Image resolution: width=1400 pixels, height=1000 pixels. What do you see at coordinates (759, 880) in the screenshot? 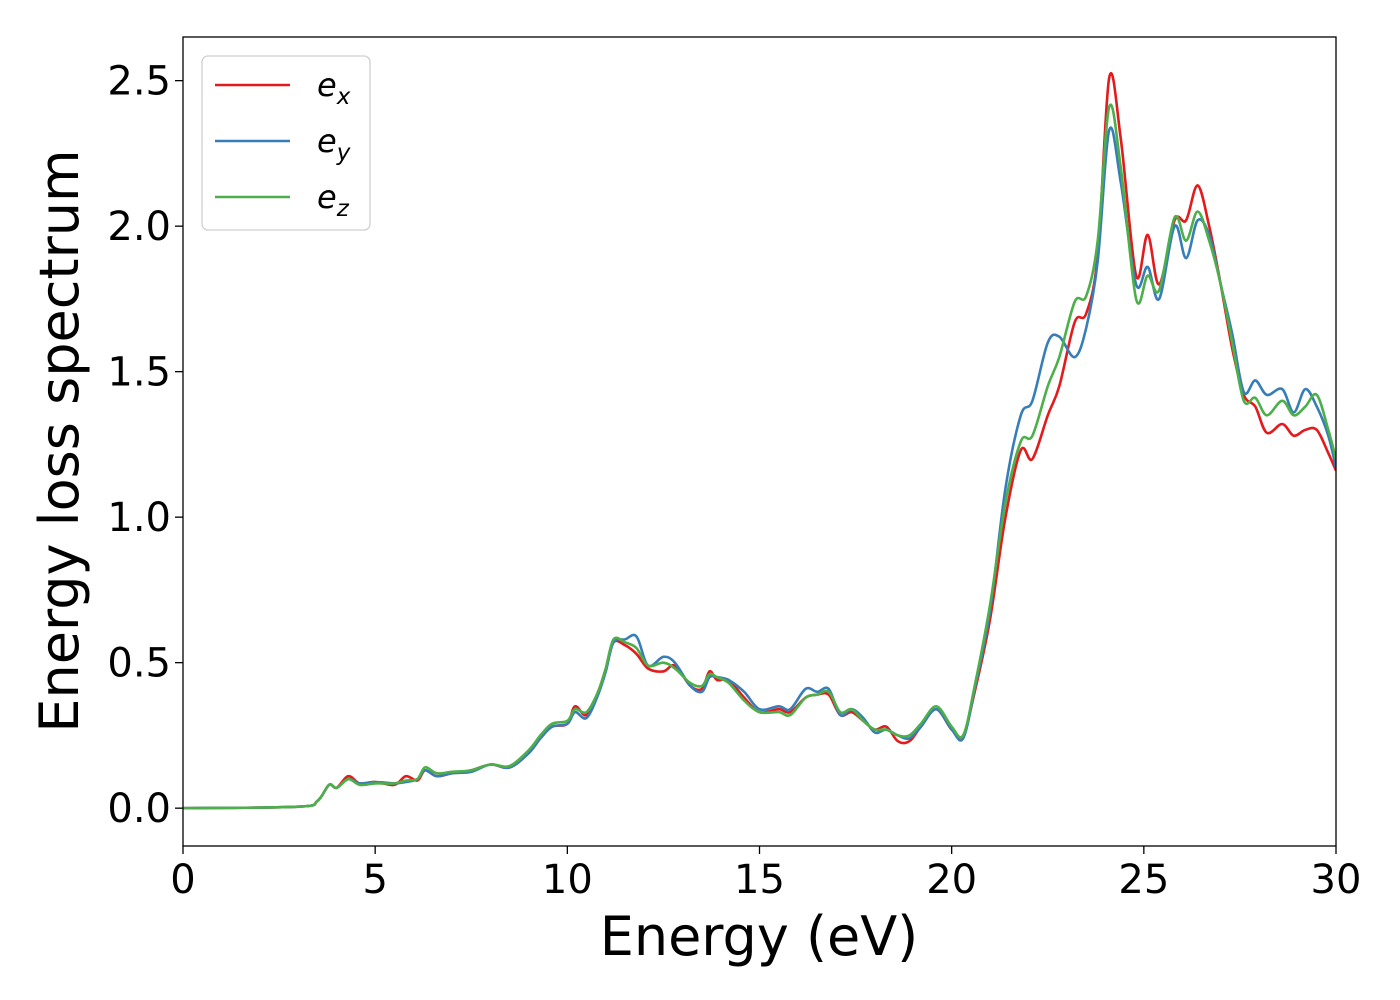
I see `x-tick-label: 15` at bounding box center [759, 880].